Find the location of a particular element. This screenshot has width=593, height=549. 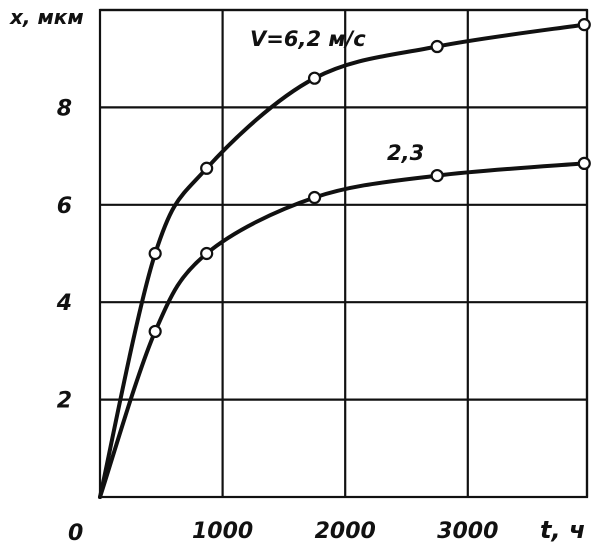

x-tick-label-0: 1000 is located at coordinates (222, 531).